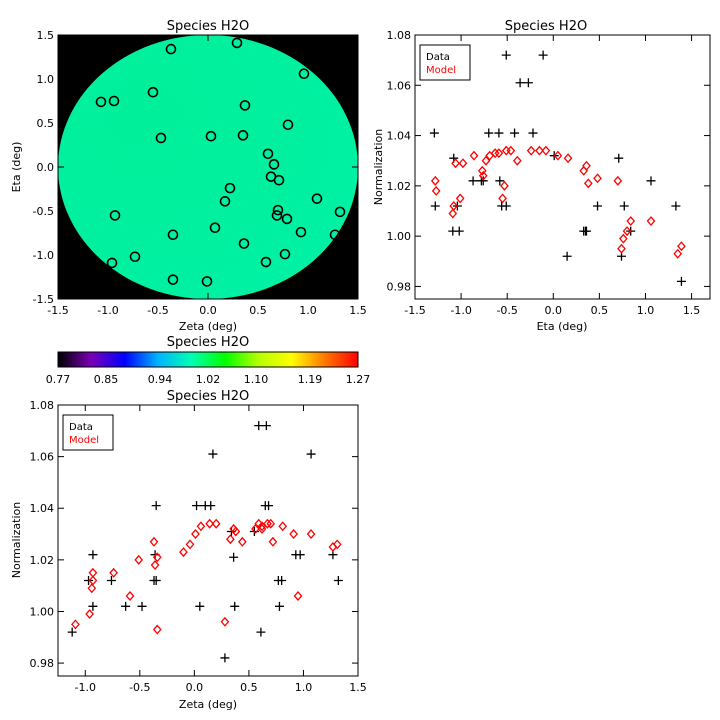 The width and height of the screenshot is (720, 720). What do you see at coordinates (42, 663) in the screenshot?
I see `zeta-ytick-label: 0.98` at bounding box center [42, 663].